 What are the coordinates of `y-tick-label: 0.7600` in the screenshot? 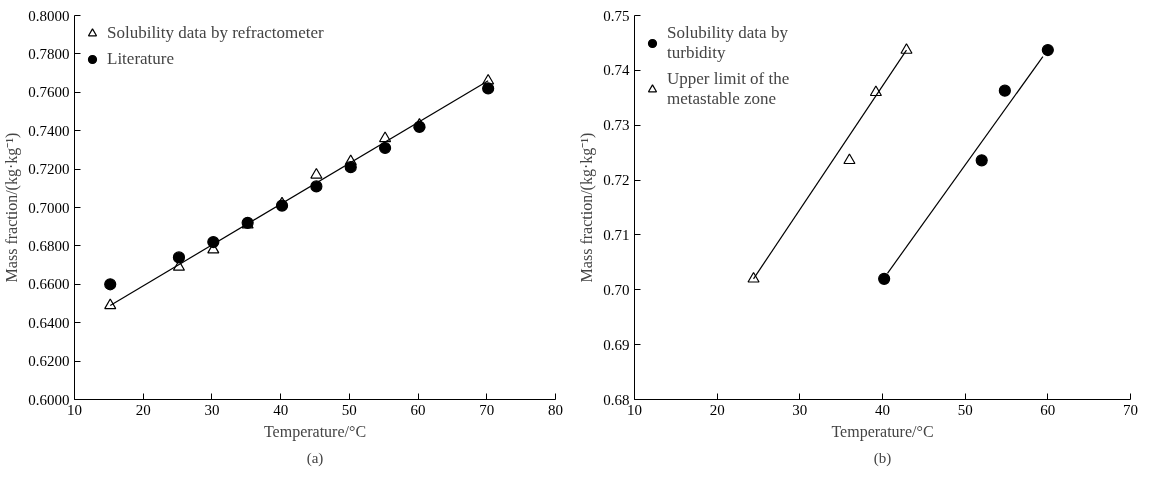 It's located at (49, 92).